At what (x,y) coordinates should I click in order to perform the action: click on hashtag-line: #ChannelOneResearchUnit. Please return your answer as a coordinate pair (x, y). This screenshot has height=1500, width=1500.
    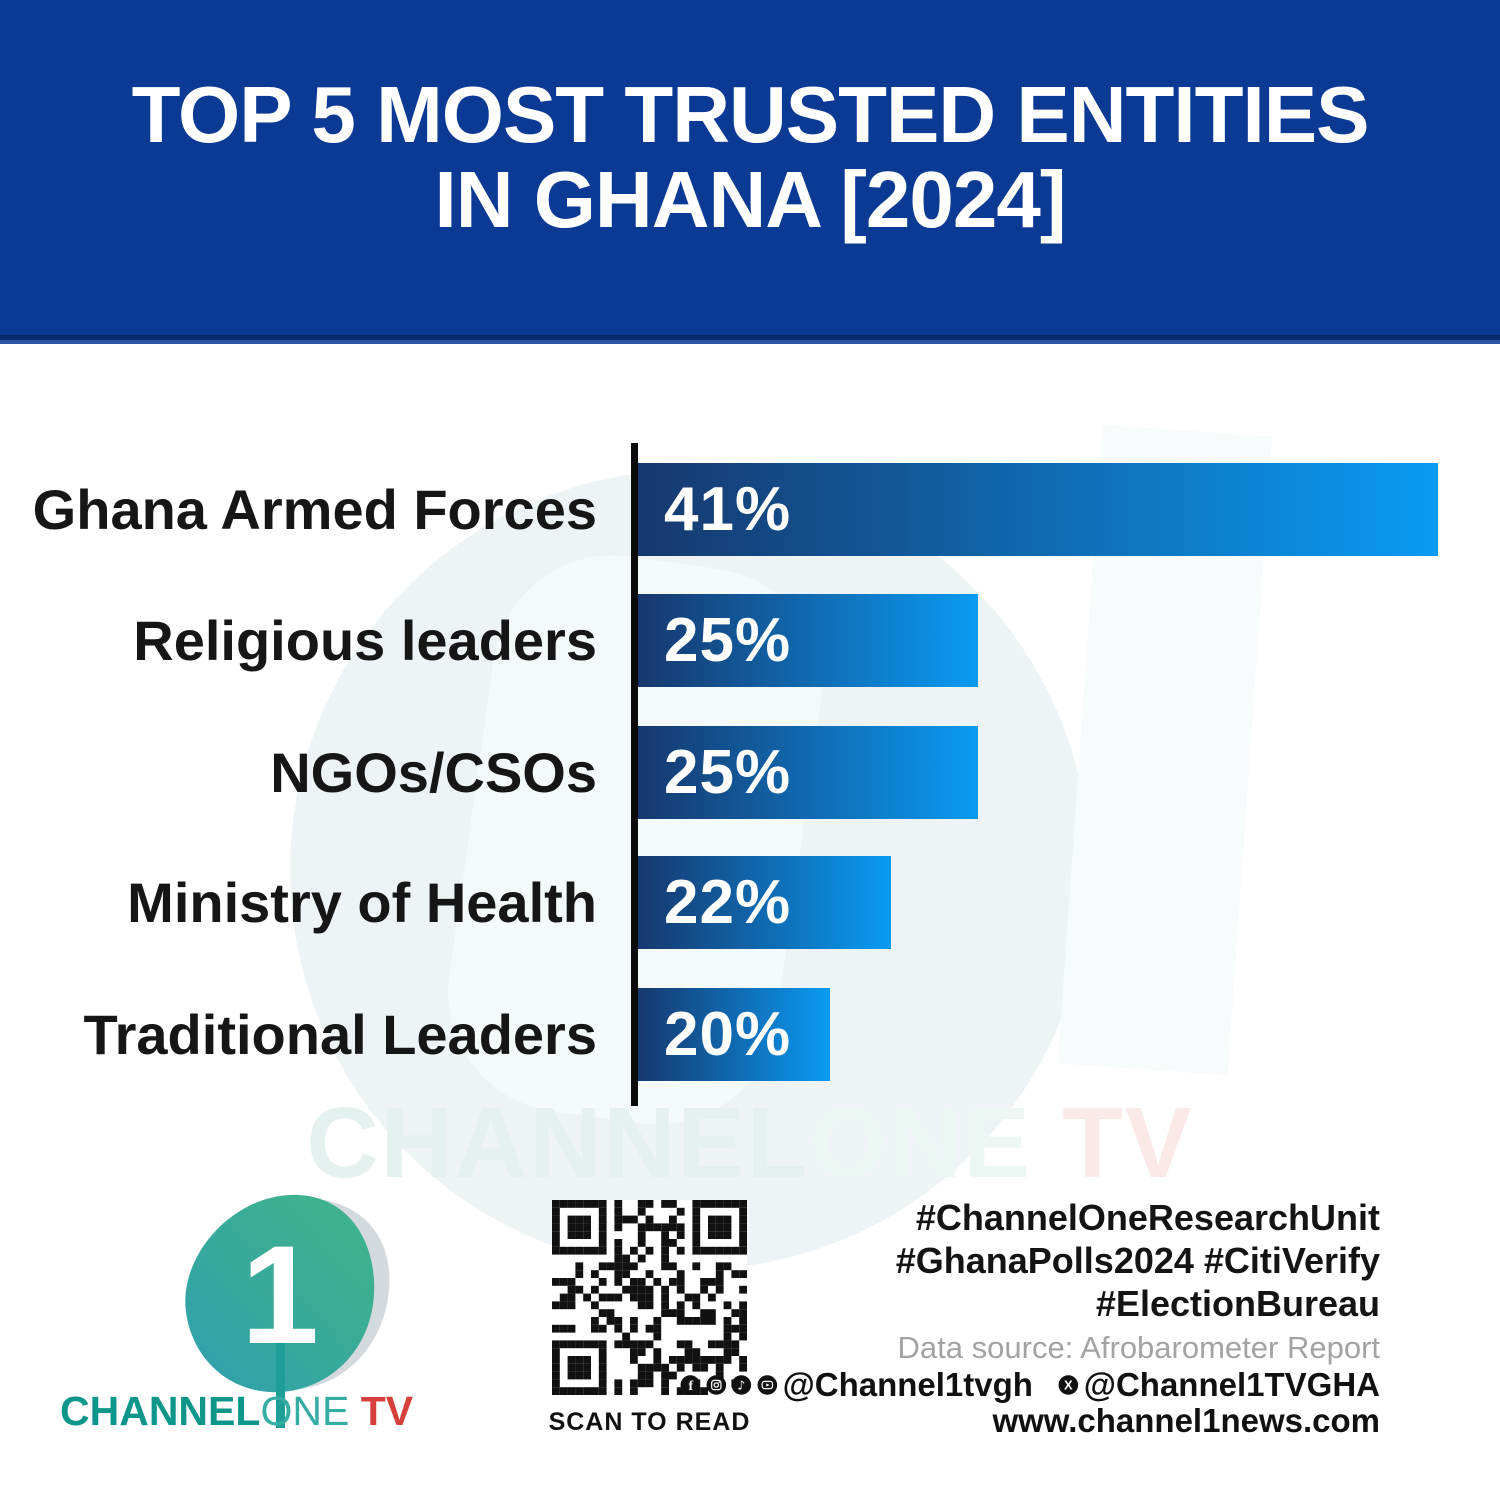
    Looking at the image, I should click on (1147, 1217).